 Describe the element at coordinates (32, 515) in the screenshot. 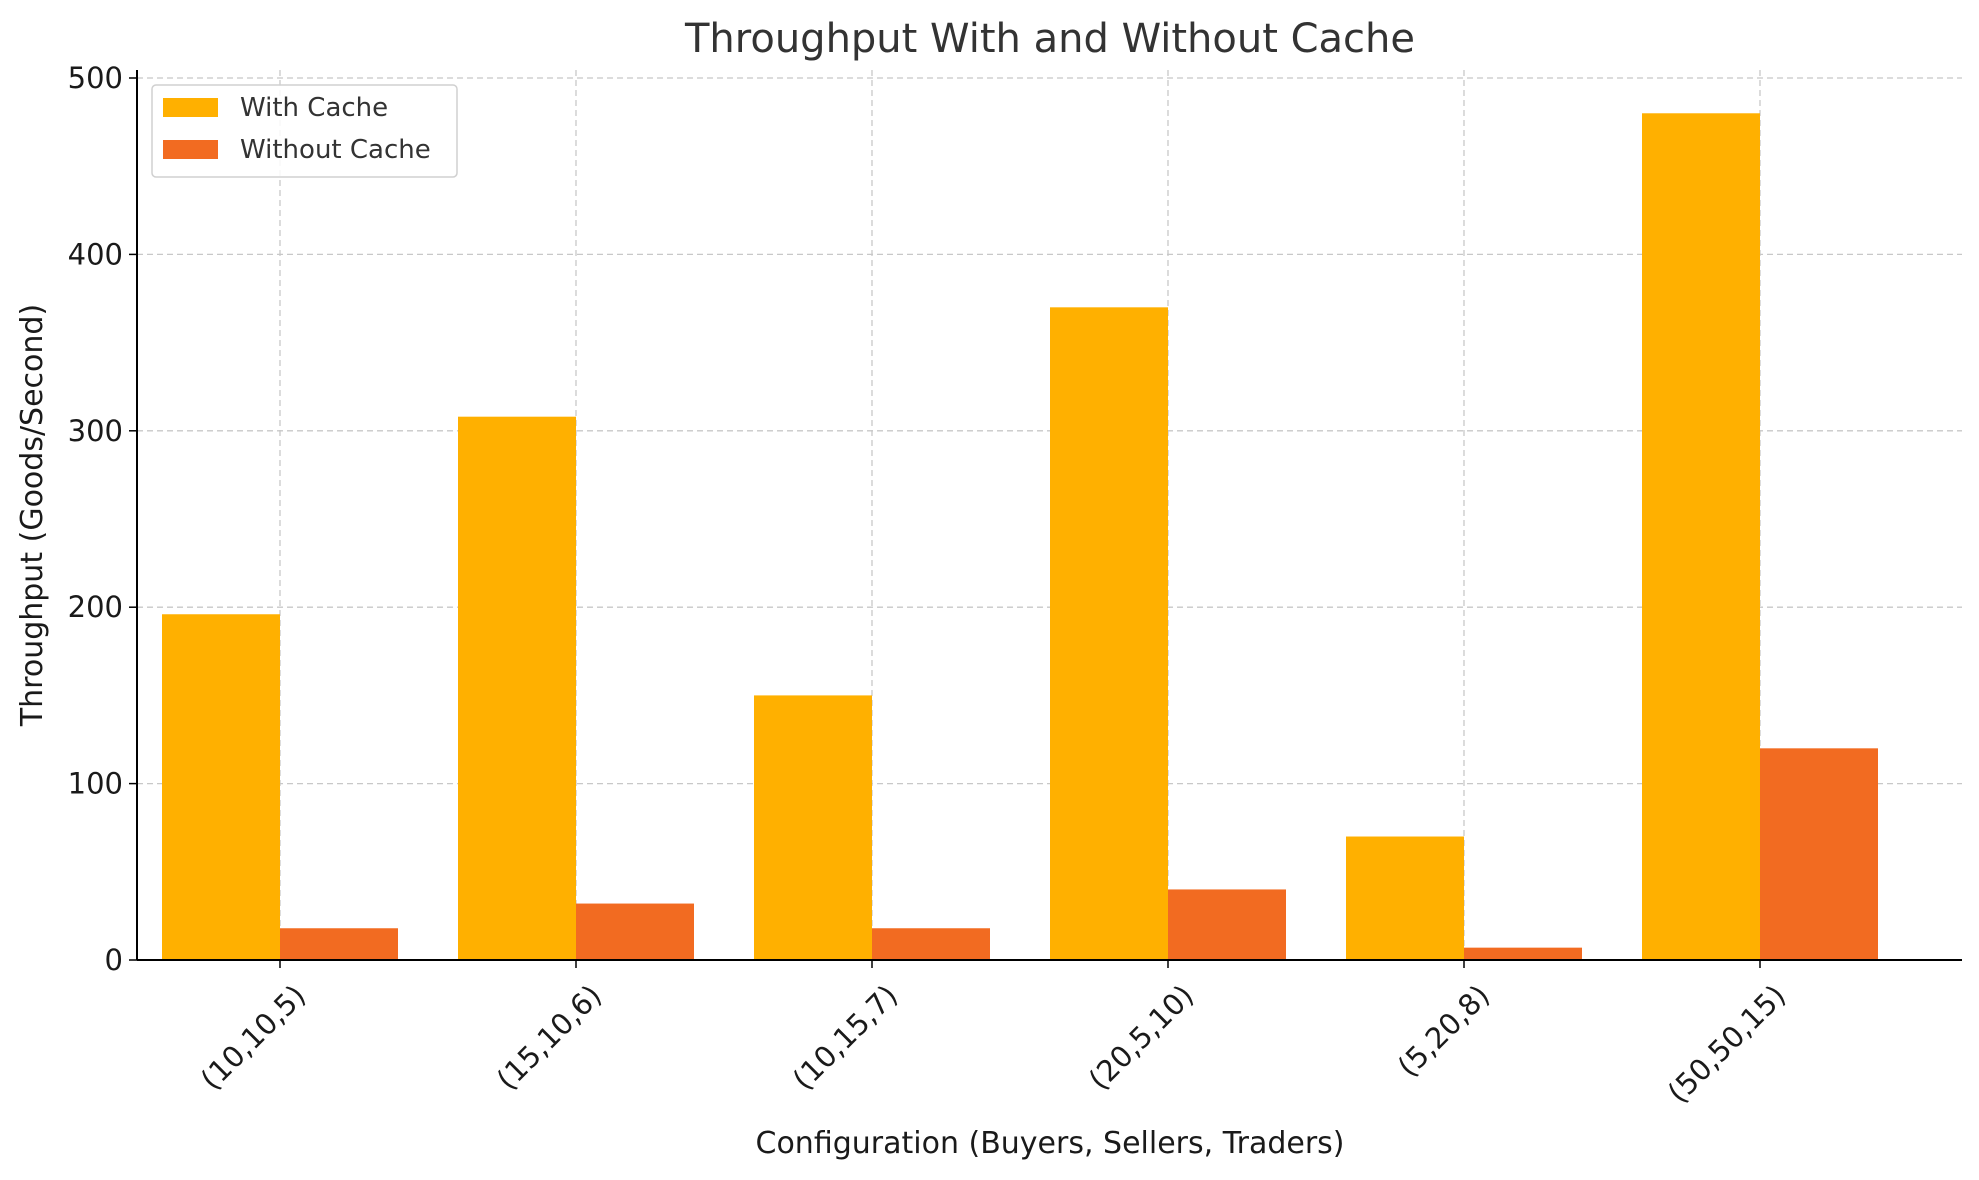

I see `y-axis-label: Throughput (Goods/Second)` at that location.